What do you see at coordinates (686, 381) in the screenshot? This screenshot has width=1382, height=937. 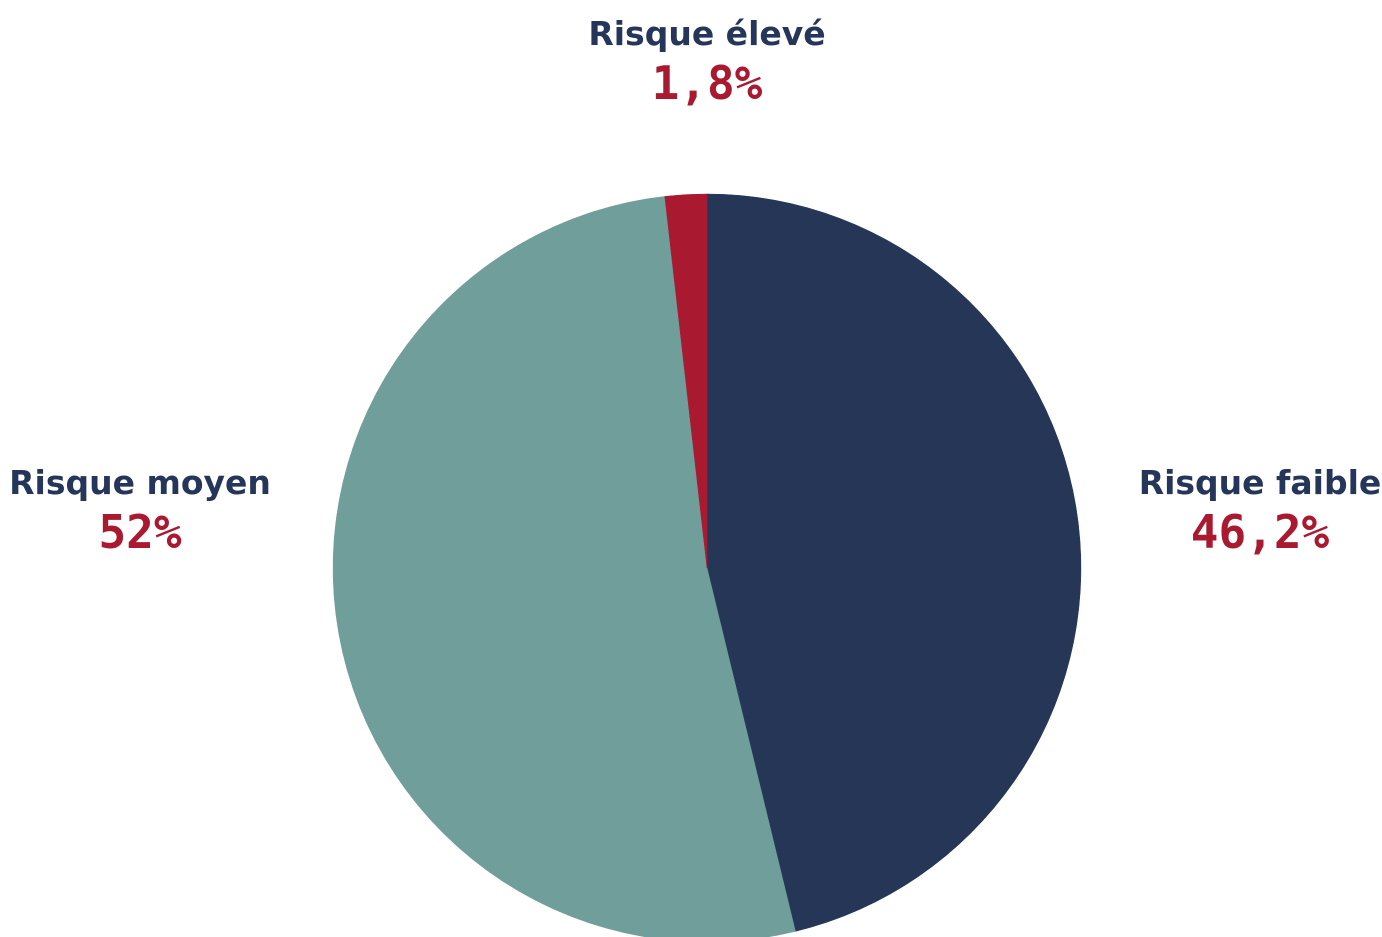 I see `pie-slice-risque-eleve` at bounding box center [686, 381].